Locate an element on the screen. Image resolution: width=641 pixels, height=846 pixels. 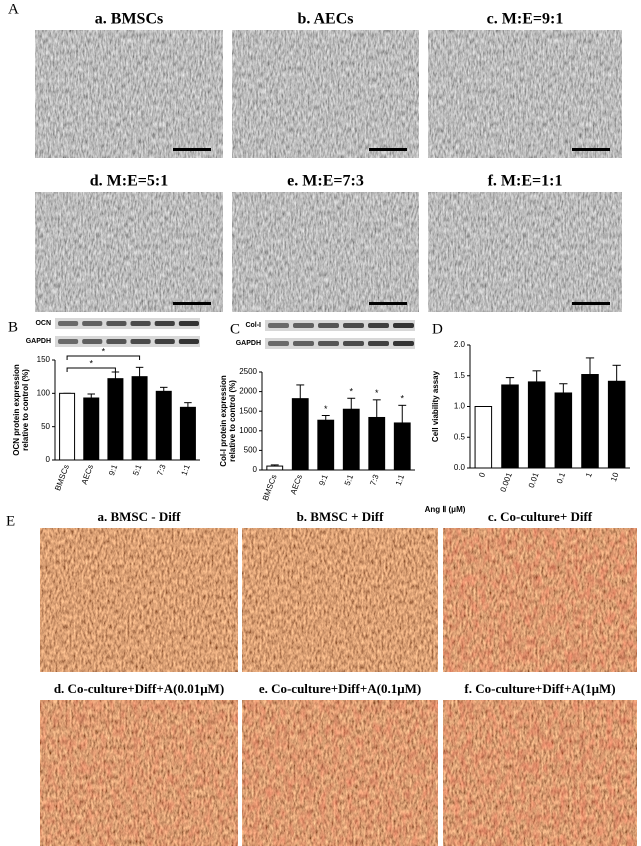
panel-label: D is located at coordinates (437, 329).